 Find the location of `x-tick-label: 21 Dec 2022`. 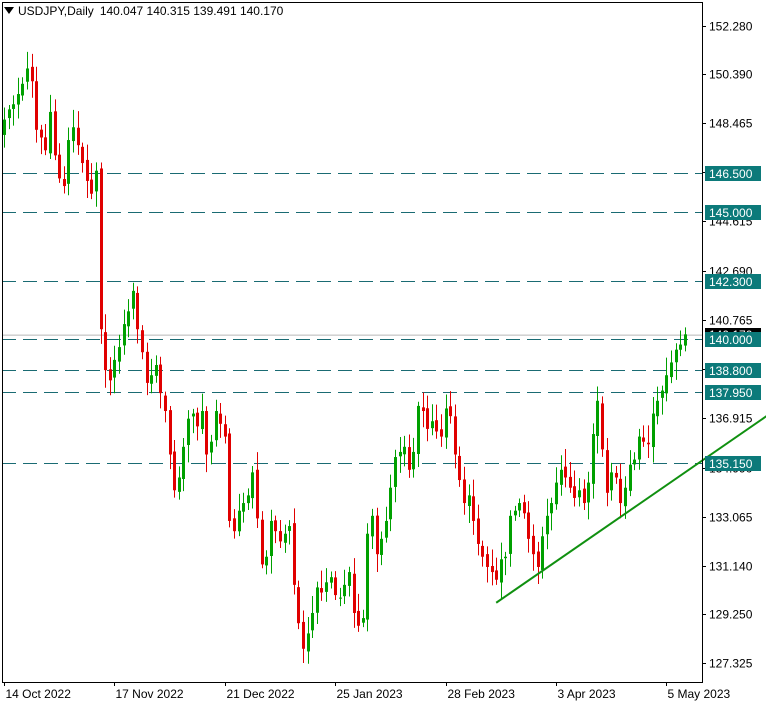

x-tick-label: 21 Dec 2022 is located at coordinates (261, 694).